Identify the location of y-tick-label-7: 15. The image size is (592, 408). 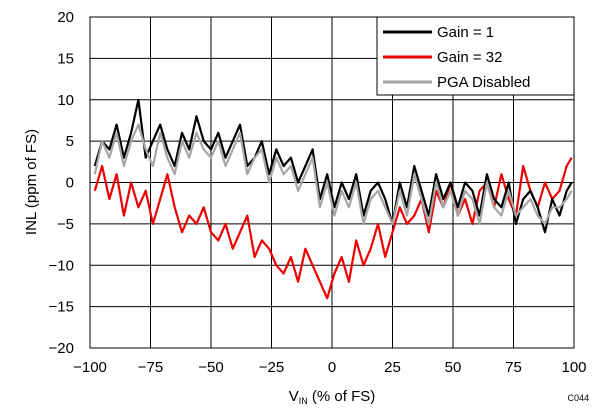
(65, 58).